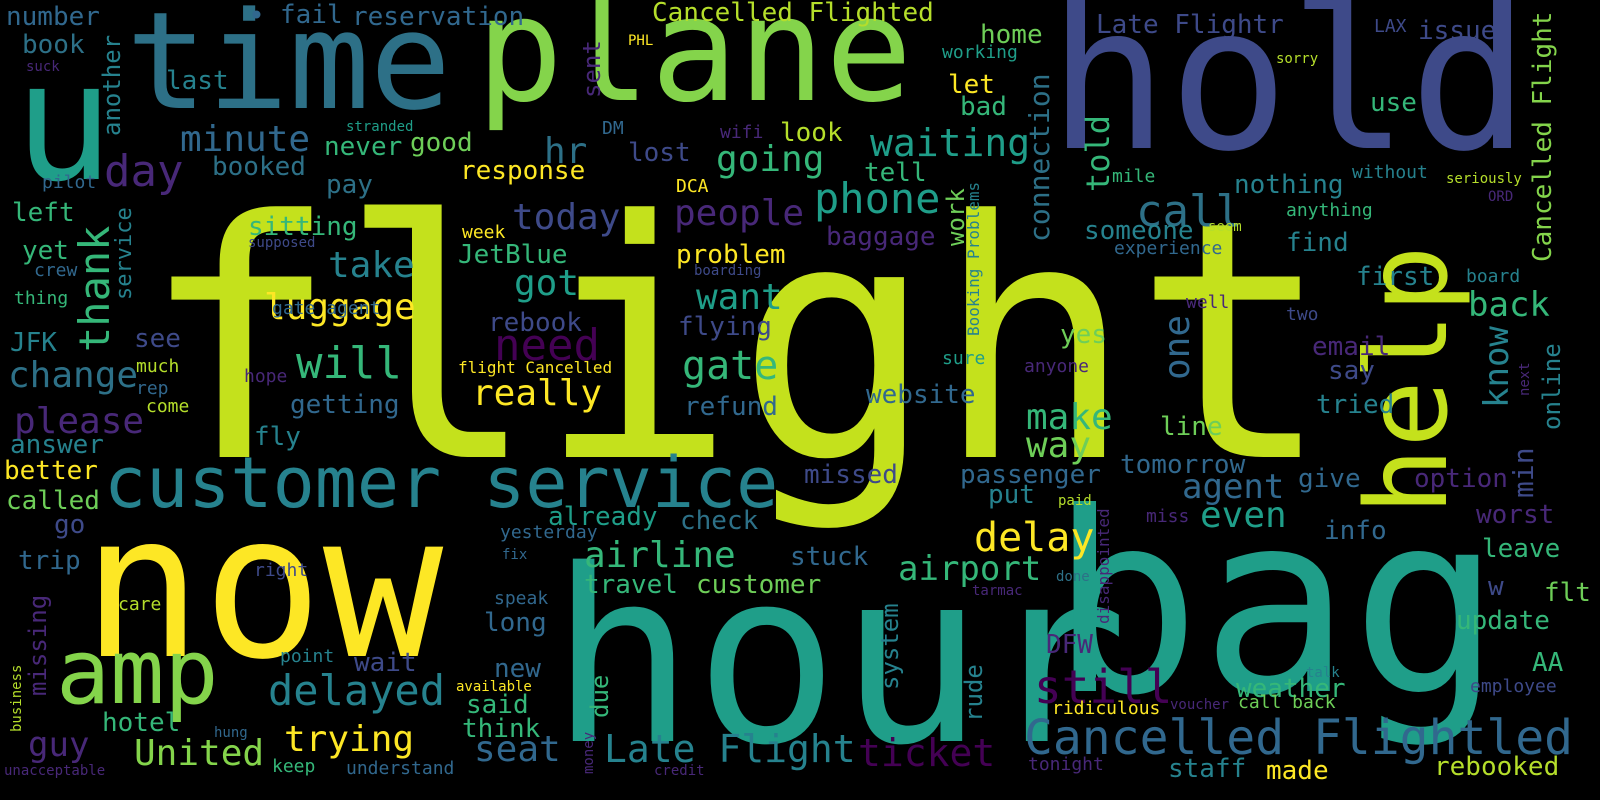 The image size is (1600, 800). I want to click on word-people: people, so click(739, 213).